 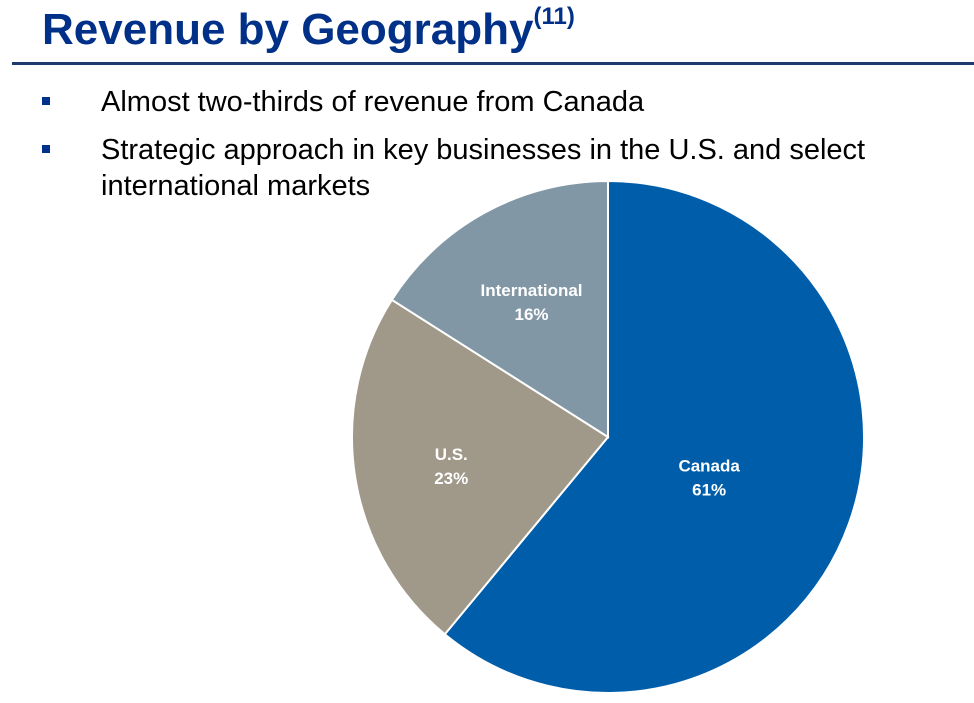 I want to click on pie-slice-name-label: International, so click(x=532, y=290).